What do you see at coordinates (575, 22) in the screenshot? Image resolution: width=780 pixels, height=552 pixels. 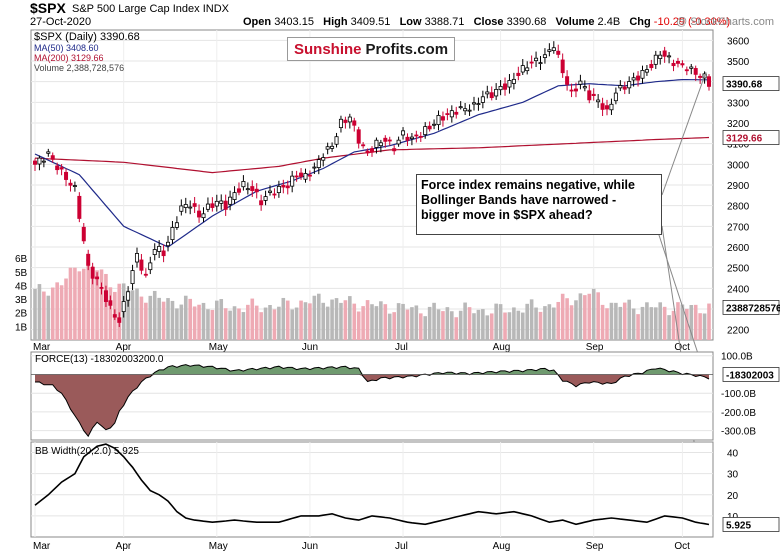 I see `volume-label: Volume` at bounding box center [575, 22].